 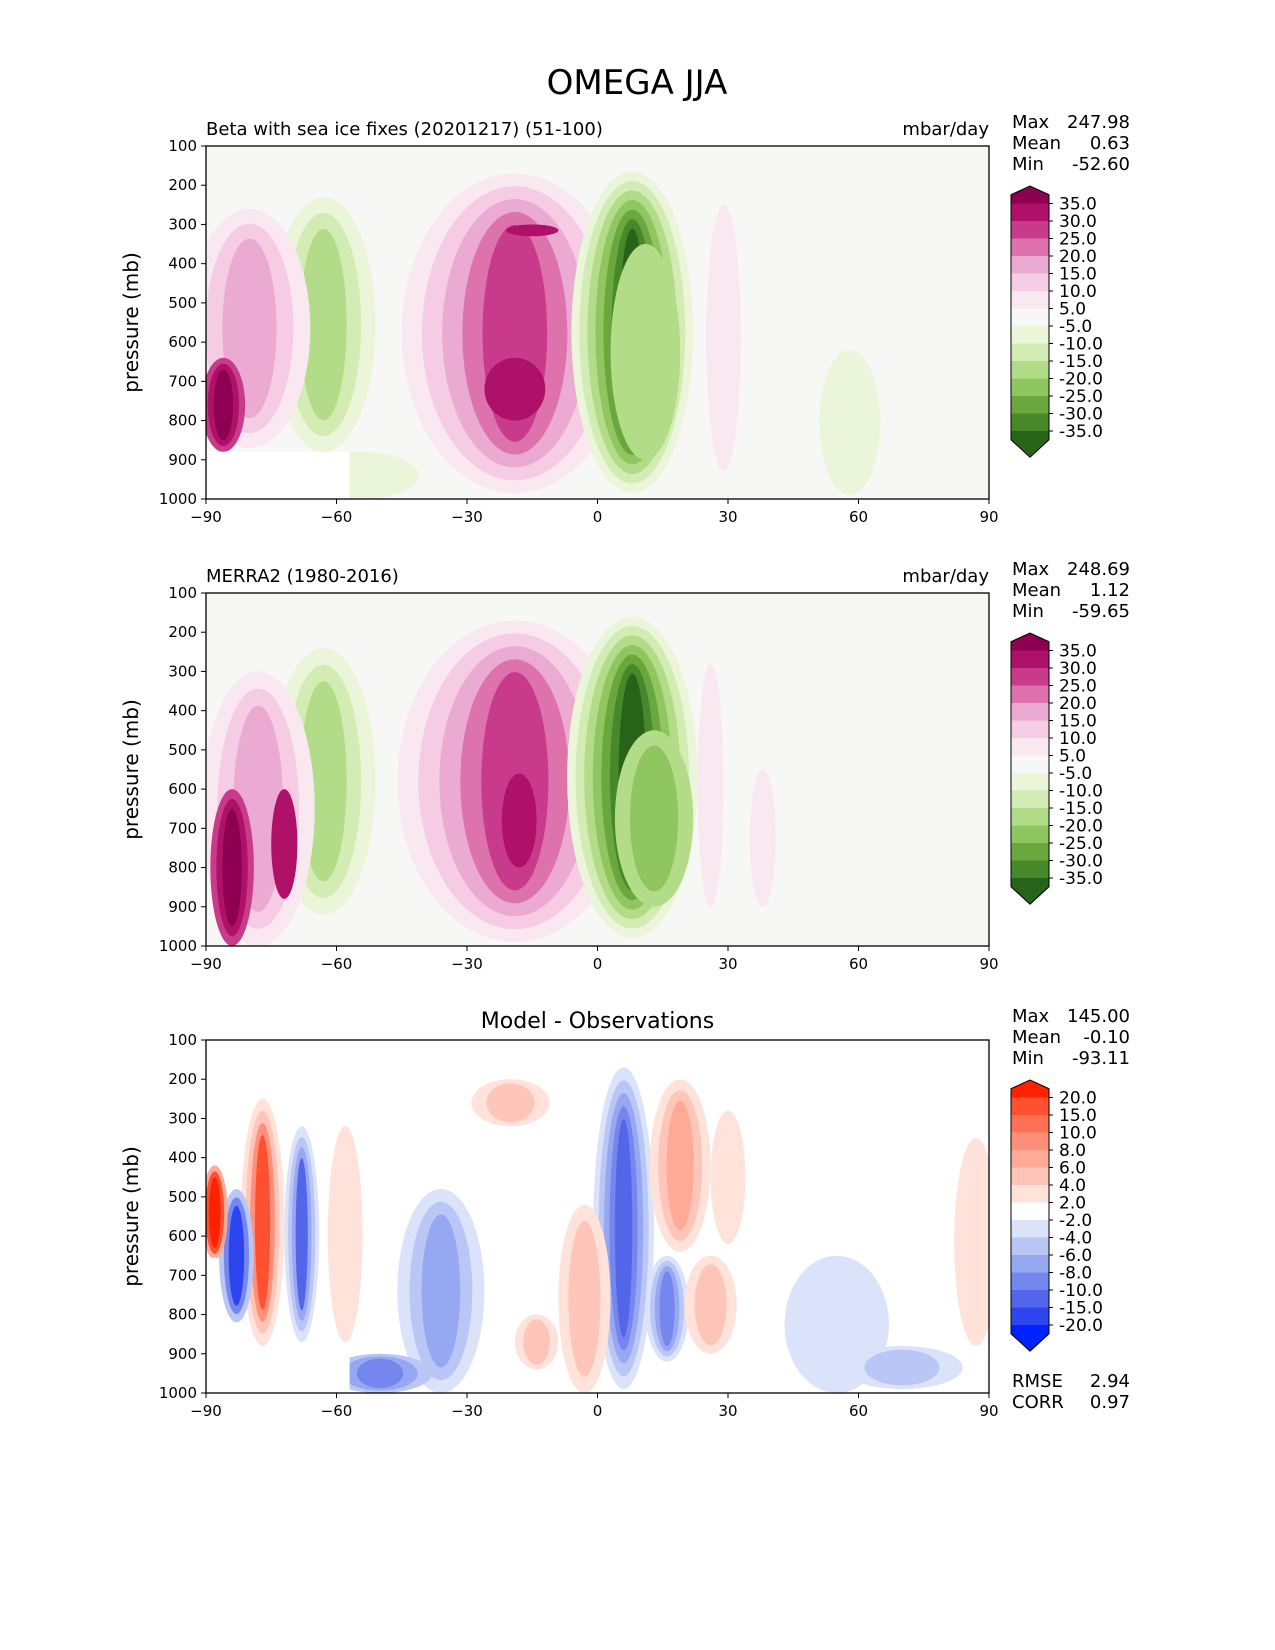 What do you see at coordinates (1078, 257) in the screenshot?
I see `colorbar-label: 20.0` at bounding box center [1078, 257].